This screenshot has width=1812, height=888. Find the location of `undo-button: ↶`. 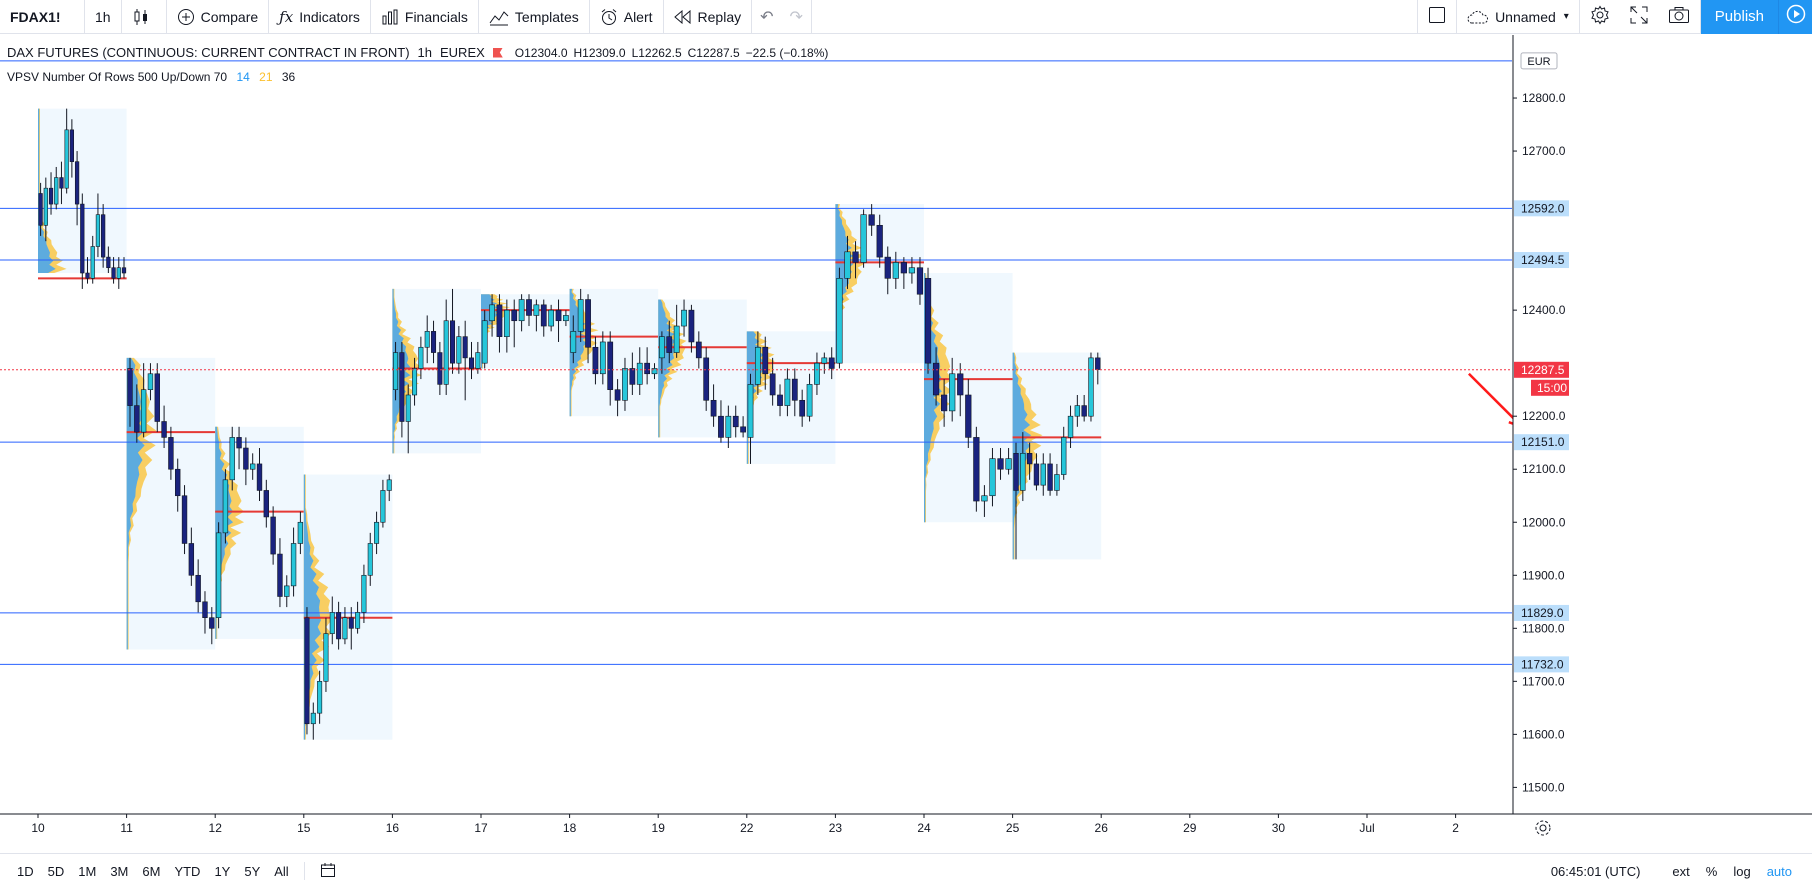

undo-button: ↶ is located at coordinates (766, 17).